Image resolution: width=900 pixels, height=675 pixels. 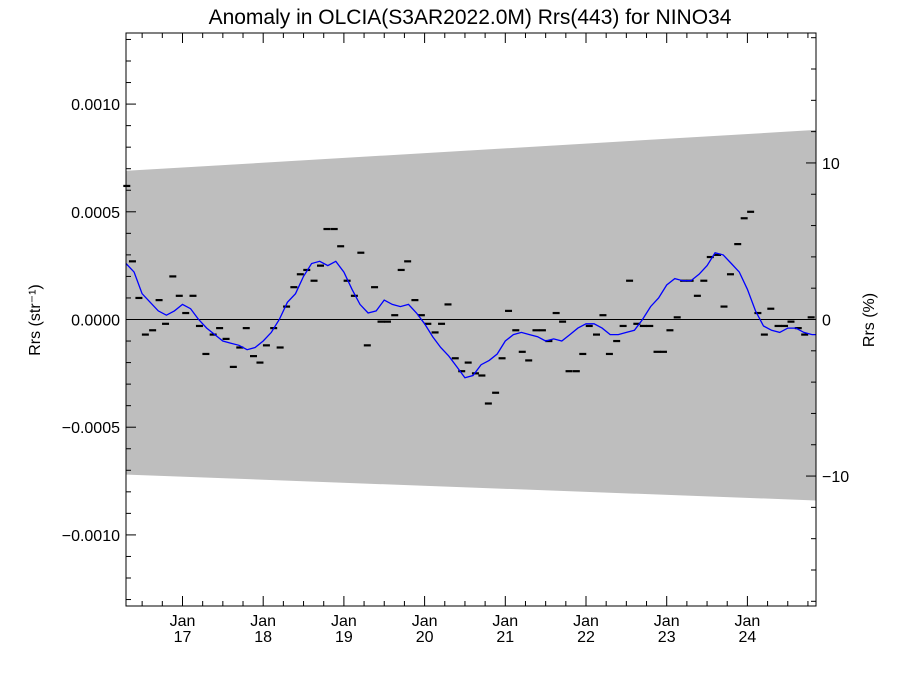 I want to click on y-tick-label-left: 0.0000, so click(x=95, y=321).